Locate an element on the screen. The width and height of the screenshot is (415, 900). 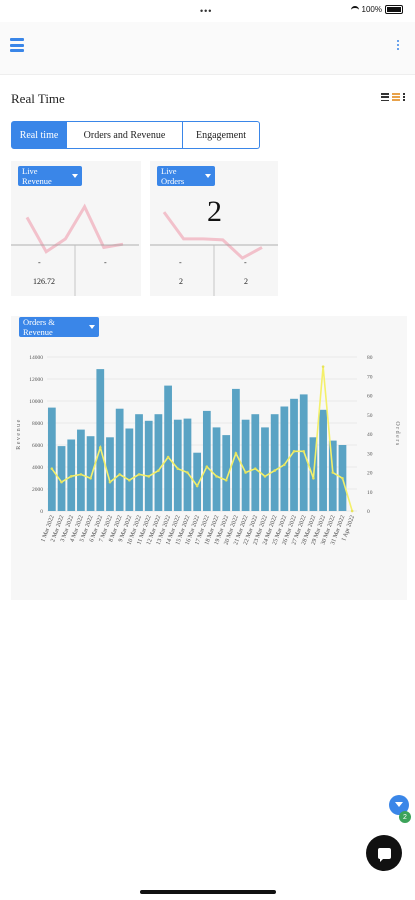
y2-tick-label: 50 is located at coordinates (370, 416).